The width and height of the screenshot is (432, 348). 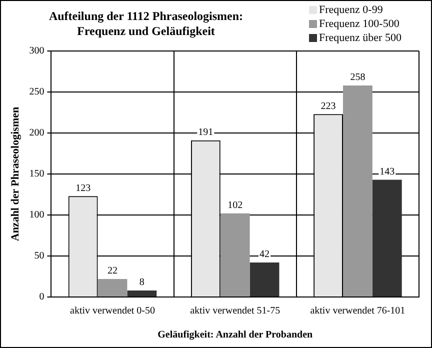 What do you see at coordinates (39, 256) in the screenshot?
I see `y-tick-label: 50` at bounding box center [39, 256].